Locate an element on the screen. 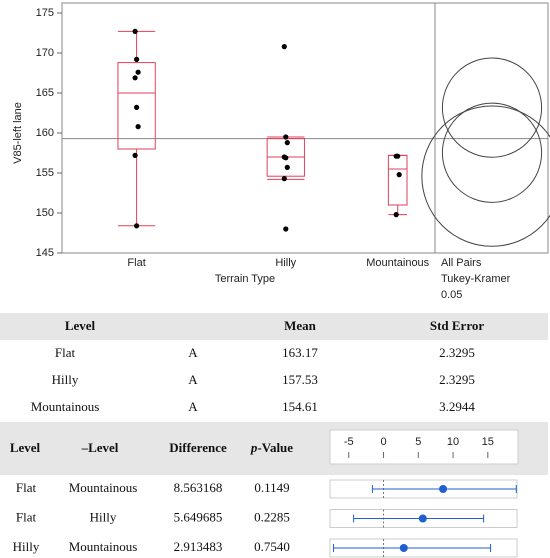 This screenshot has width=550, height=558. table-cell: 3.2944 is located at coordinates (457, 406).